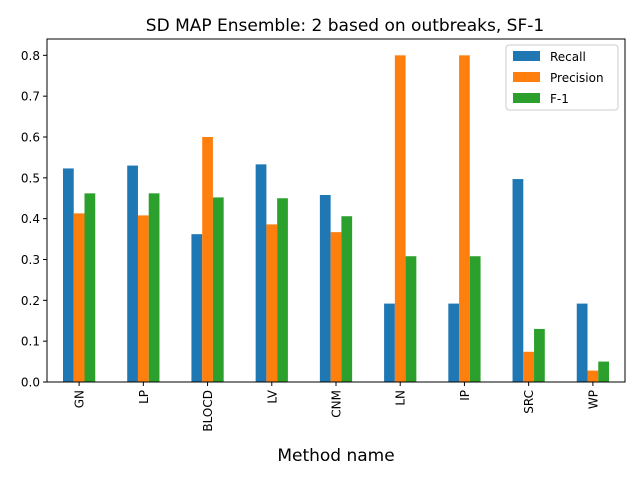 The height and width of the screenshot is (484, 640). Describe the element at coordinates (144, 397) in the screenshot. I see `x-tick-label: LP` at that location.